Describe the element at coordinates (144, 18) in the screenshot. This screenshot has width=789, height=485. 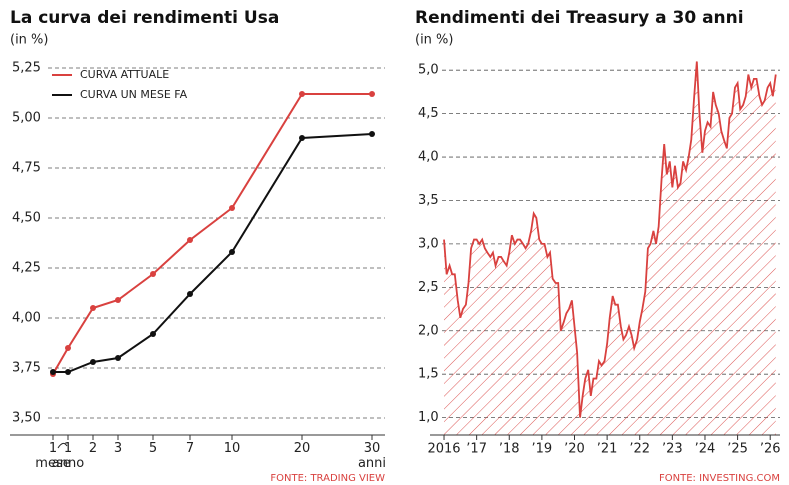
I see `chart-title: La curva dei rendimenti Usa` at that location.